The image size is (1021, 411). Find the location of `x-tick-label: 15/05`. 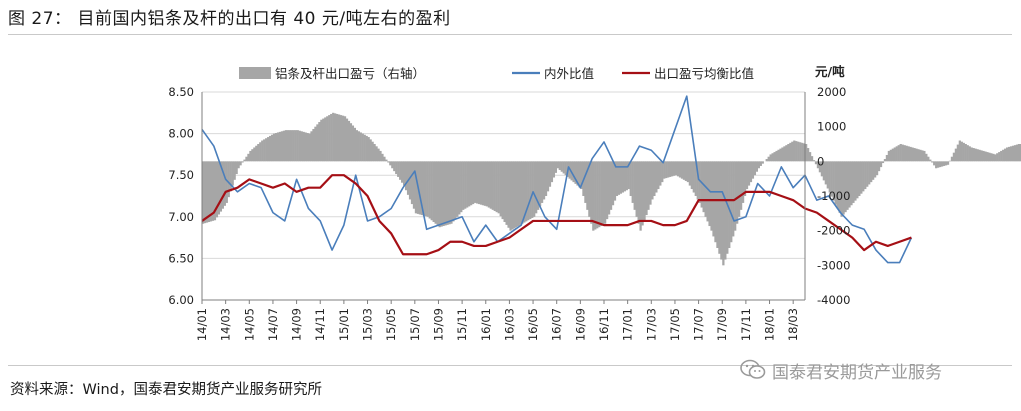

x-tick-label: 15/05 is located at coordinates (391, 324).